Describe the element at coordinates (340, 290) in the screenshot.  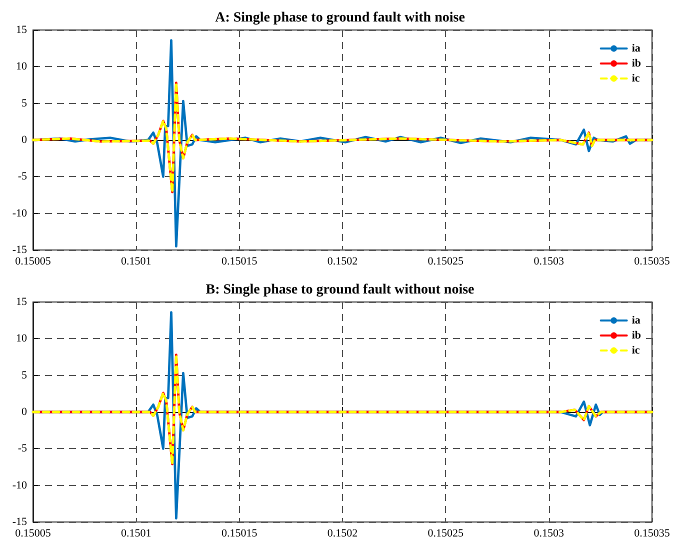
I see `chart-title: B: Single phase to ground fault without noise` at that location.